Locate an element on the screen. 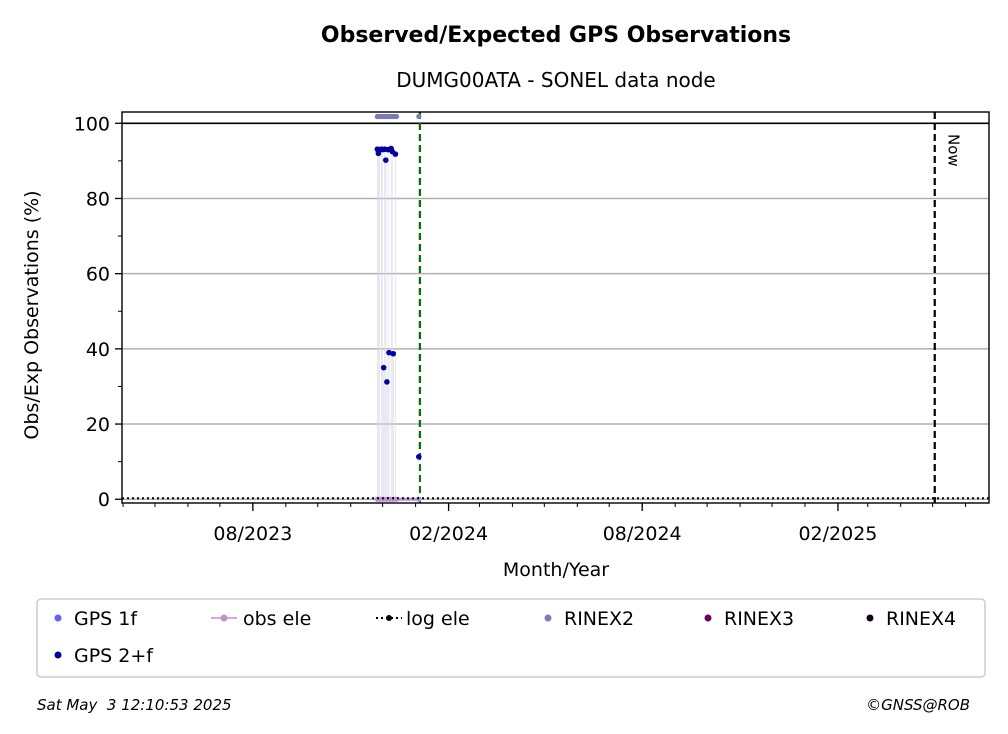 Image resolution: width=1008 pixels, height=734 pixels. legend-label-obs-ele: obs ele is located at coordinates (277, 619).